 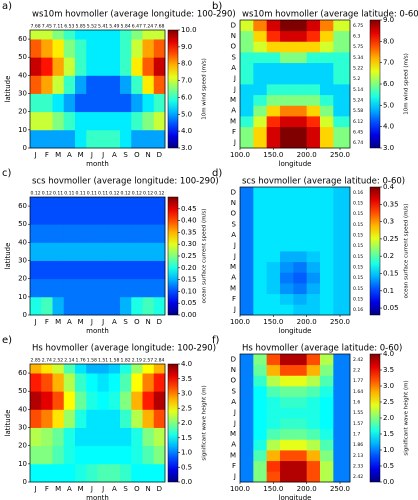 I want to click on colorbar-tick-label: 0.4, so click(x=389, y=187).